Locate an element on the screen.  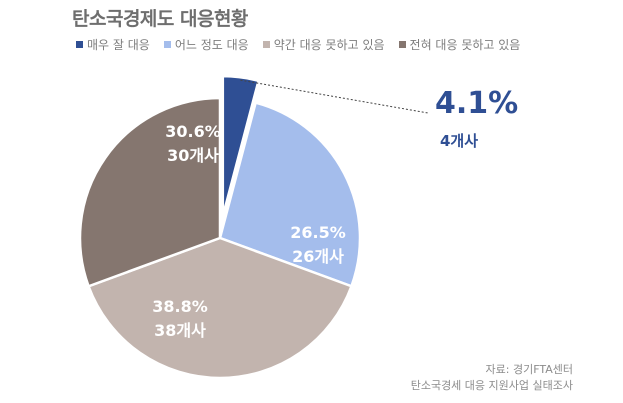
source-line-1: 자료: 경기FTA센터 is located at coordinates (529, 369).